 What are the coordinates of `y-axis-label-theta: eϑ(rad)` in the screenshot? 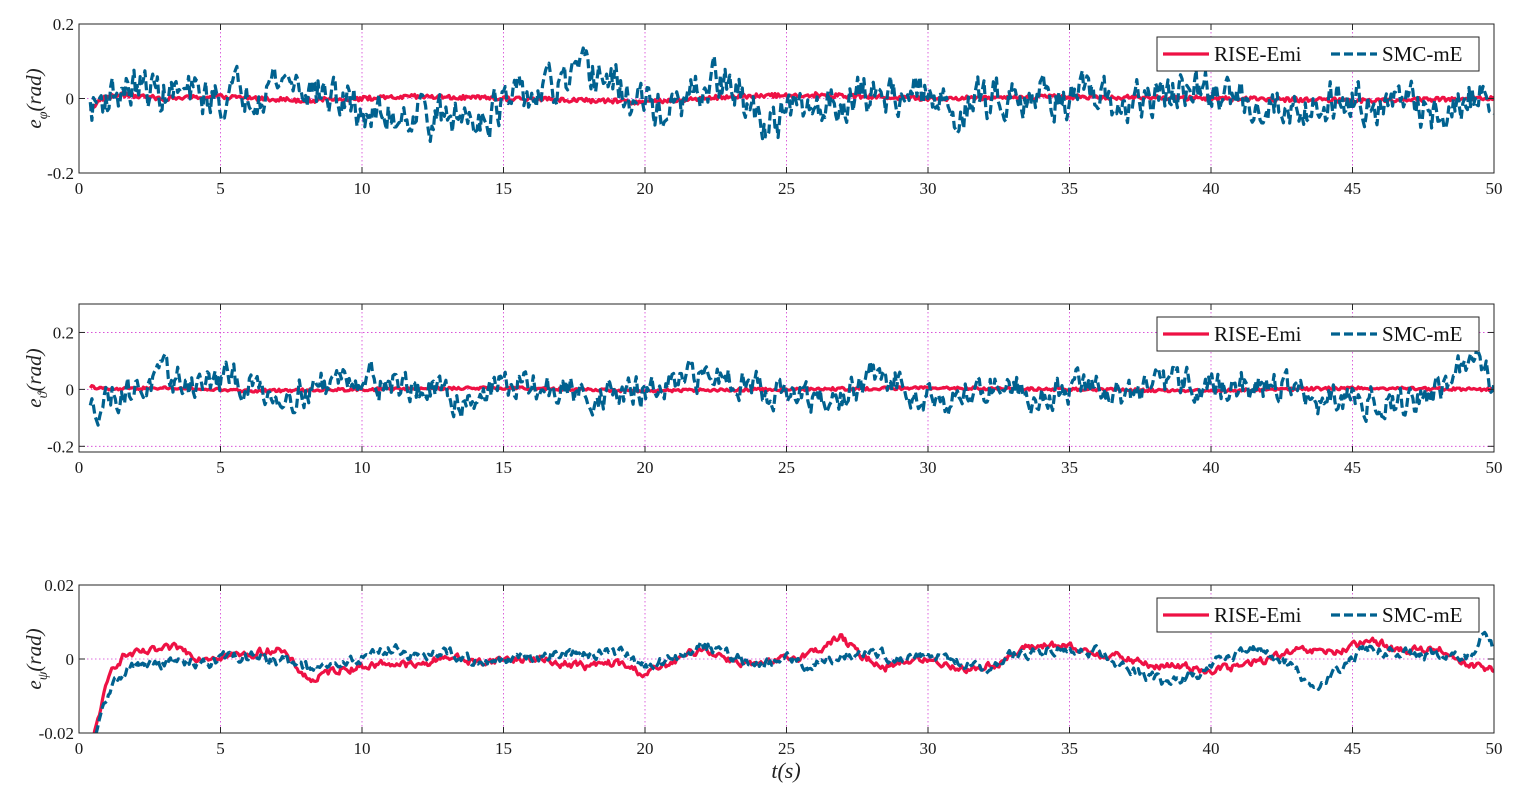 It's located at (36, 377).